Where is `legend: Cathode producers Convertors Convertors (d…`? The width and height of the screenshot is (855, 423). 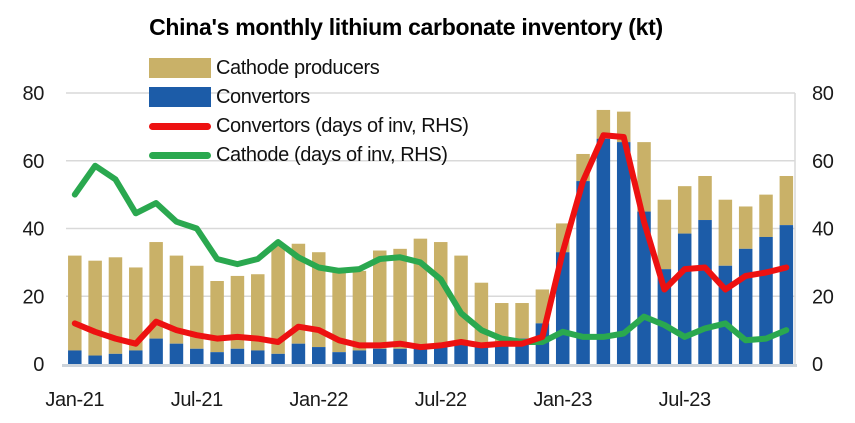
legend: Cathode producers Convertors Convertors (d… is located at coordinates (309, 111).